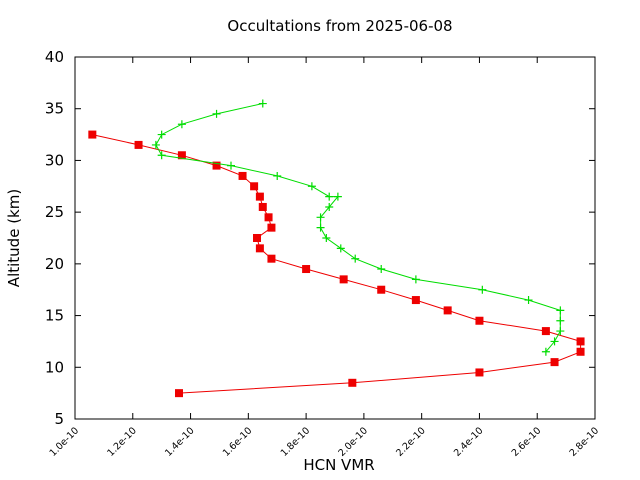  What do you see at coordinates (339, 26) in the screenshot?
I see `chart-title: Occultations from 2025-06-08` at bounding box center [339, 26].